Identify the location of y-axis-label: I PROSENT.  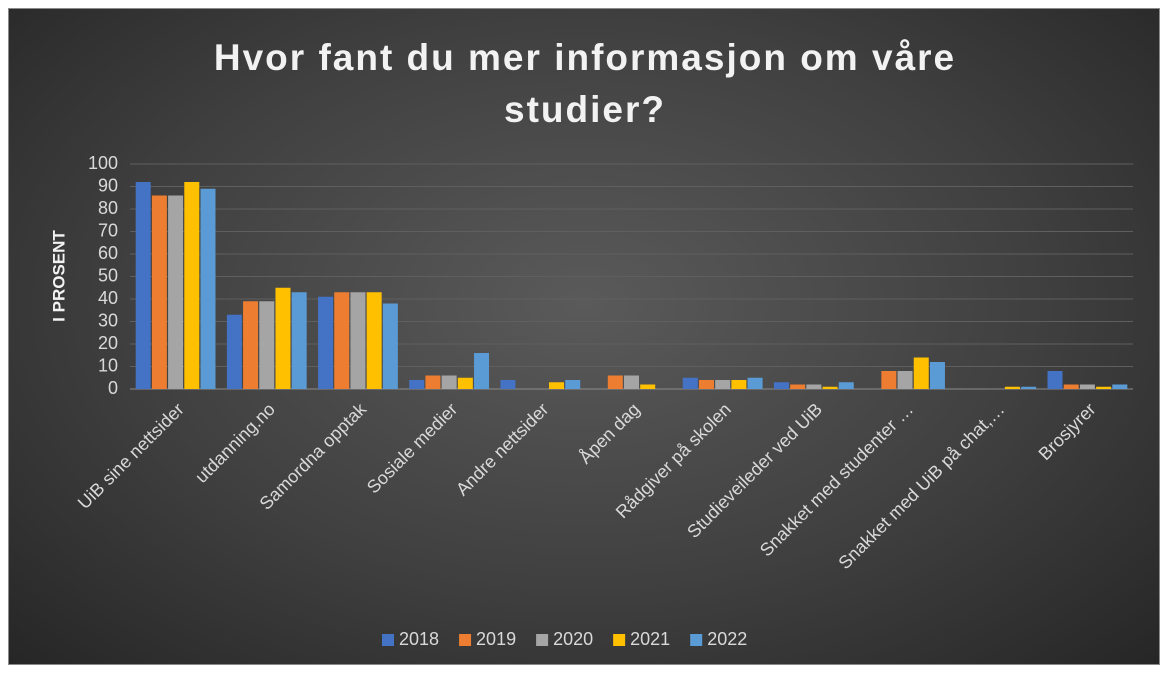
(58, 276).